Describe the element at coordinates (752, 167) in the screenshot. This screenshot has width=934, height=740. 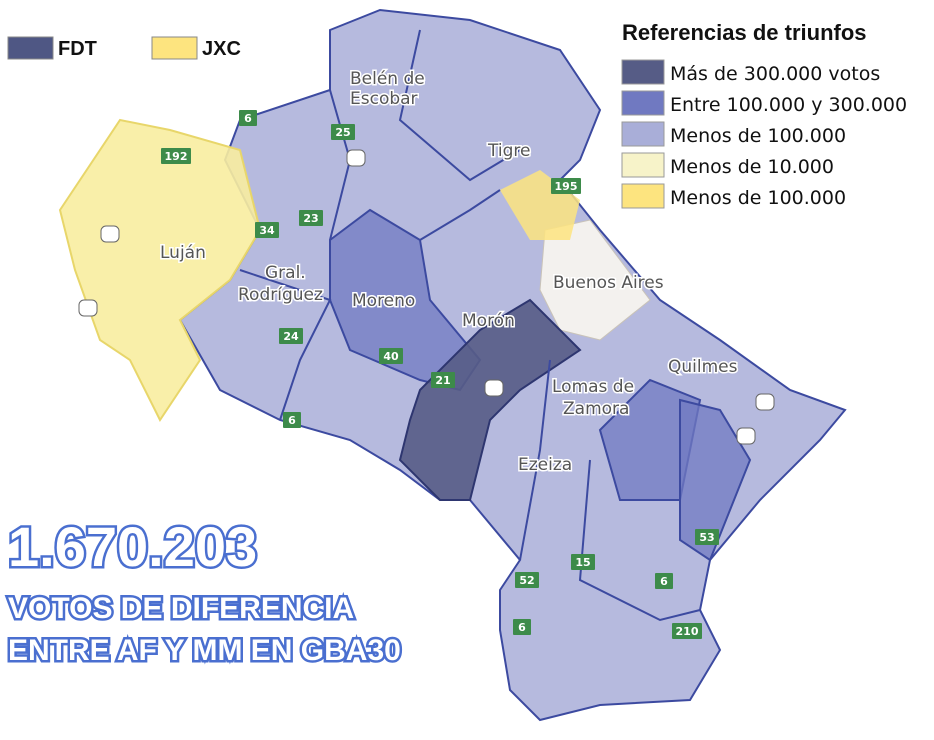
I see `legend-label: Menos de 10.000` at that location.